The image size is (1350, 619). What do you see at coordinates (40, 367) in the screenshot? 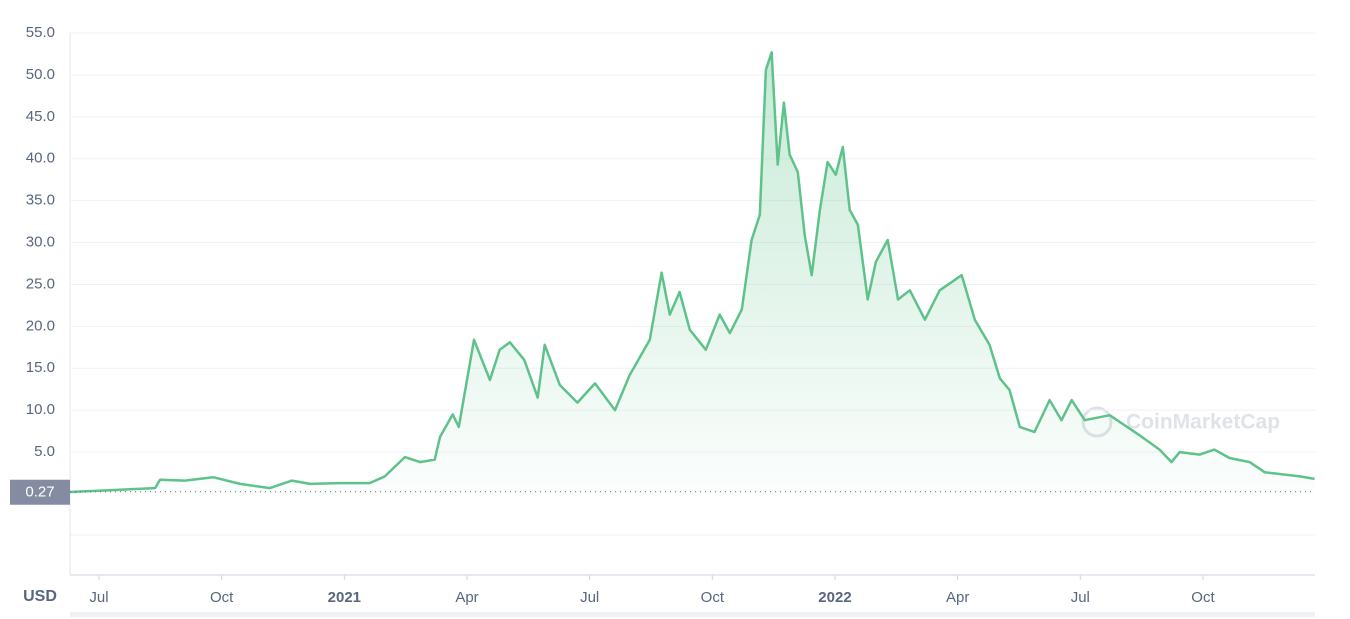
I see `y-tick-label: 15.0` at bounding box center [40, 367].